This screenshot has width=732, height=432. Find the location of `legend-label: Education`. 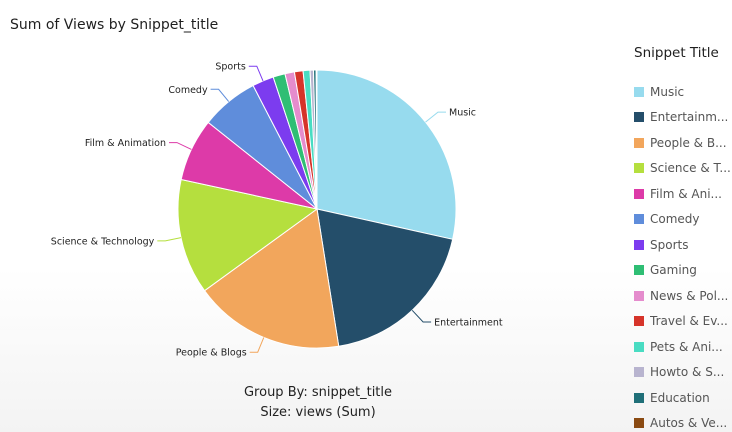

legend-label: Education is located at coordinates (680, 397).